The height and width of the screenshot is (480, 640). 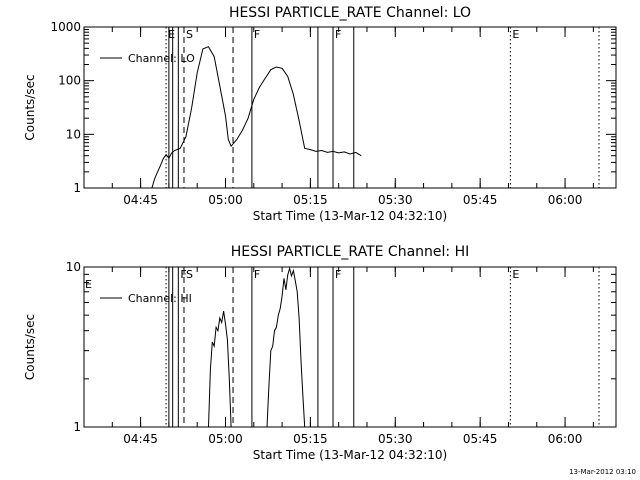 I want to click on timestamp-footer: 13-Mar-2012 03:10, so click(x=602, y=472).